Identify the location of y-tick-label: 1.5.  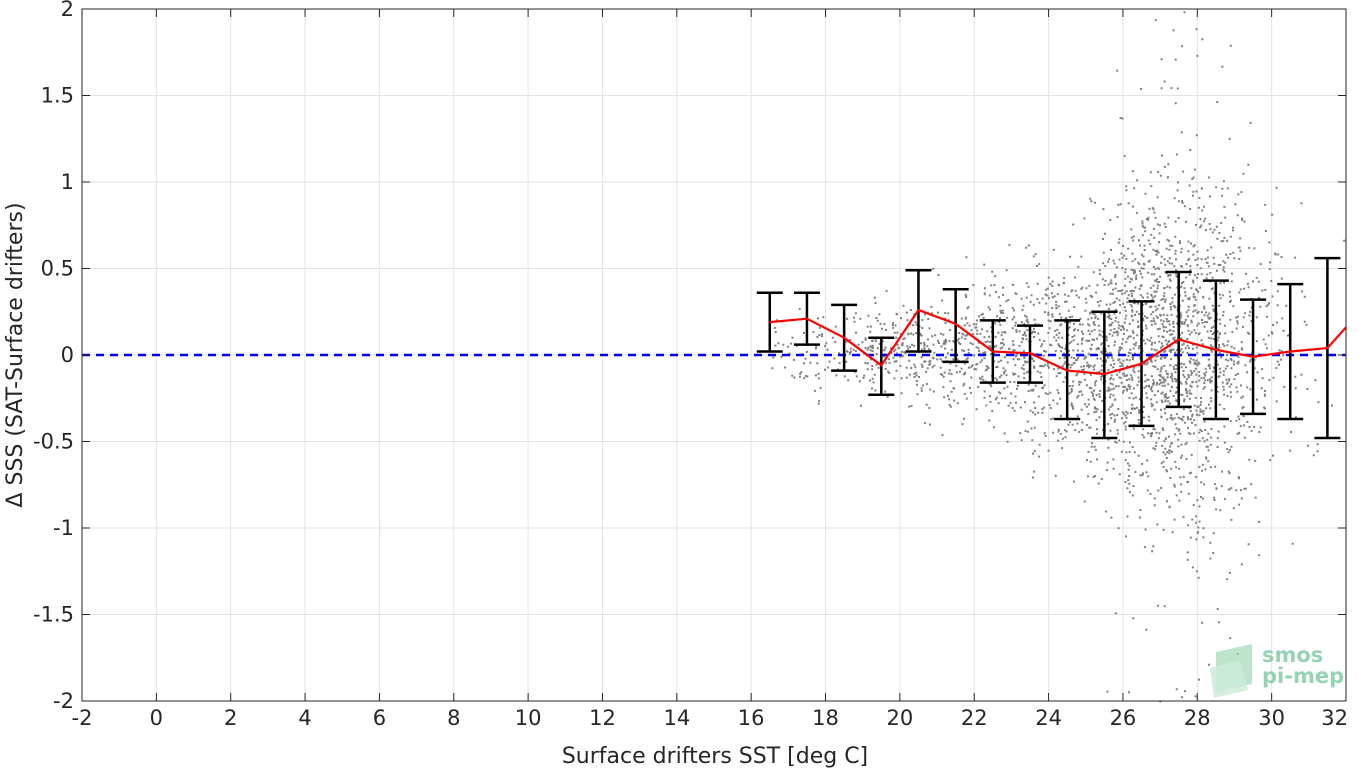
(57, 96).